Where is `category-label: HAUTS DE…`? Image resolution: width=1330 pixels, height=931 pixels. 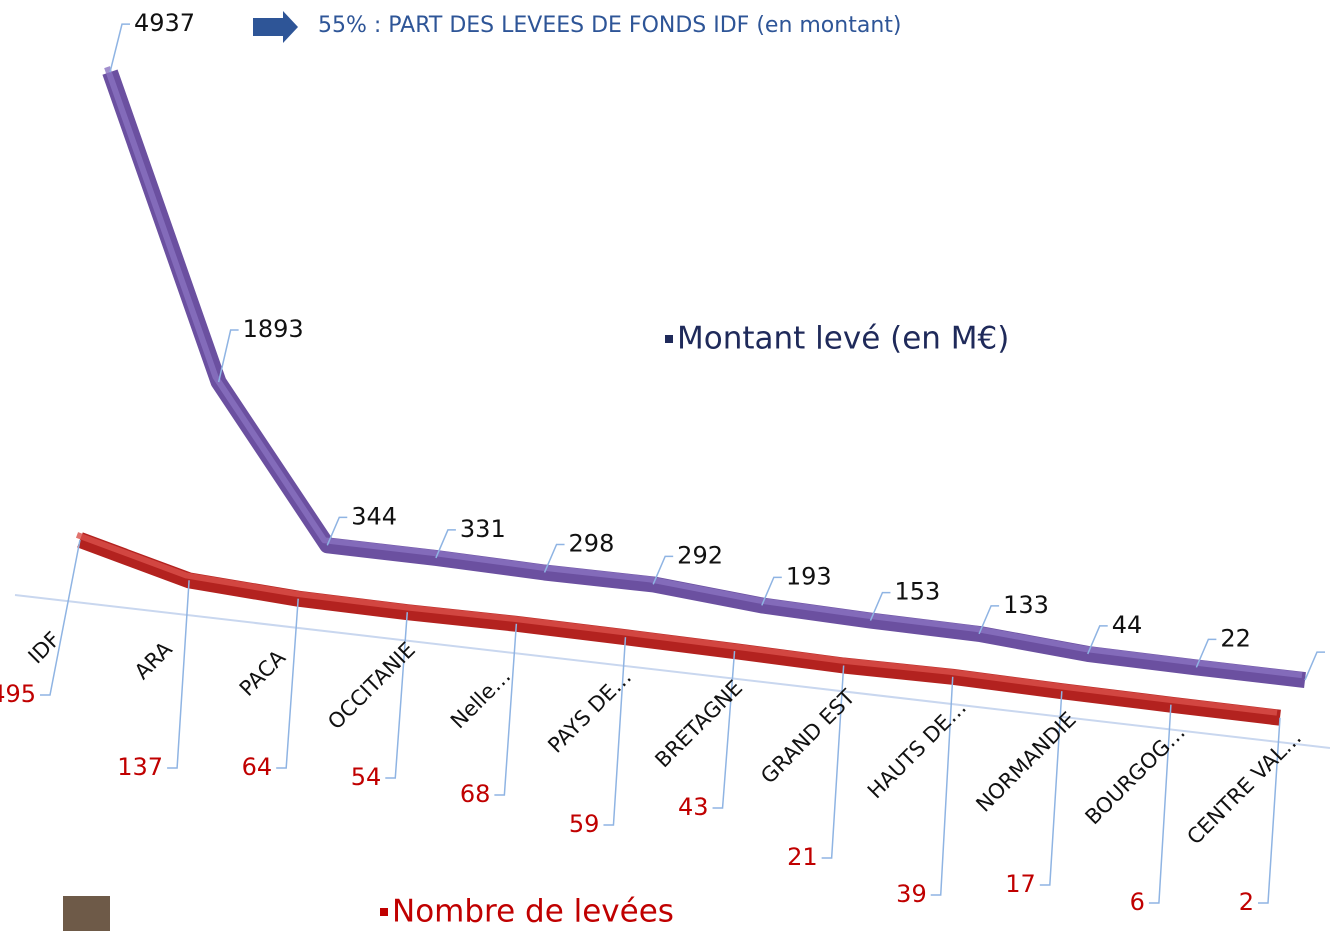
category-label: HAUTS DE… is located at coordinates (917, 749).